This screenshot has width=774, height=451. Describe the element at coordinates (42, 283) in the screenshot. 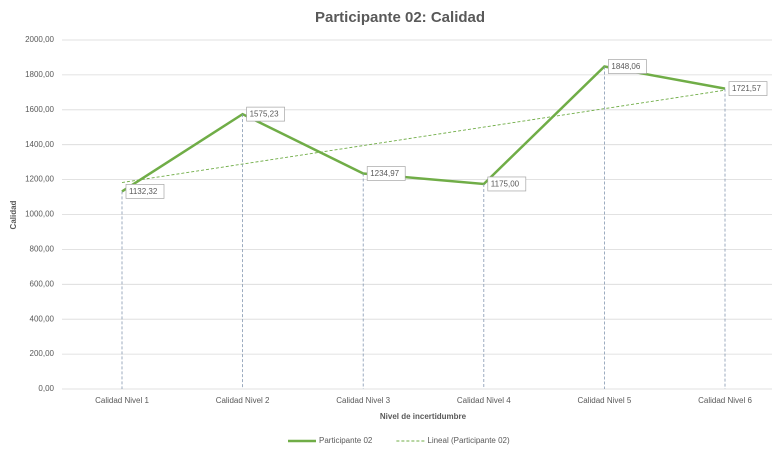

I see `y-tick-label: 600,00` at that location.